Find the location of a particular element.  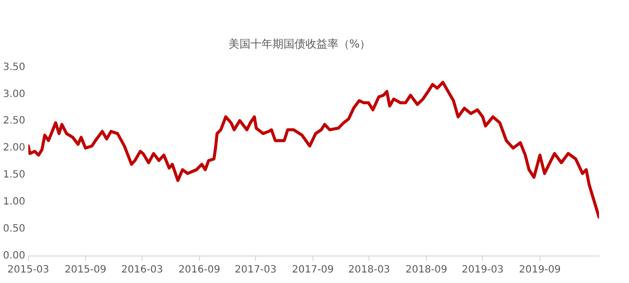

x-tick-label: 2019-03 is located at coordinates (483, 270).